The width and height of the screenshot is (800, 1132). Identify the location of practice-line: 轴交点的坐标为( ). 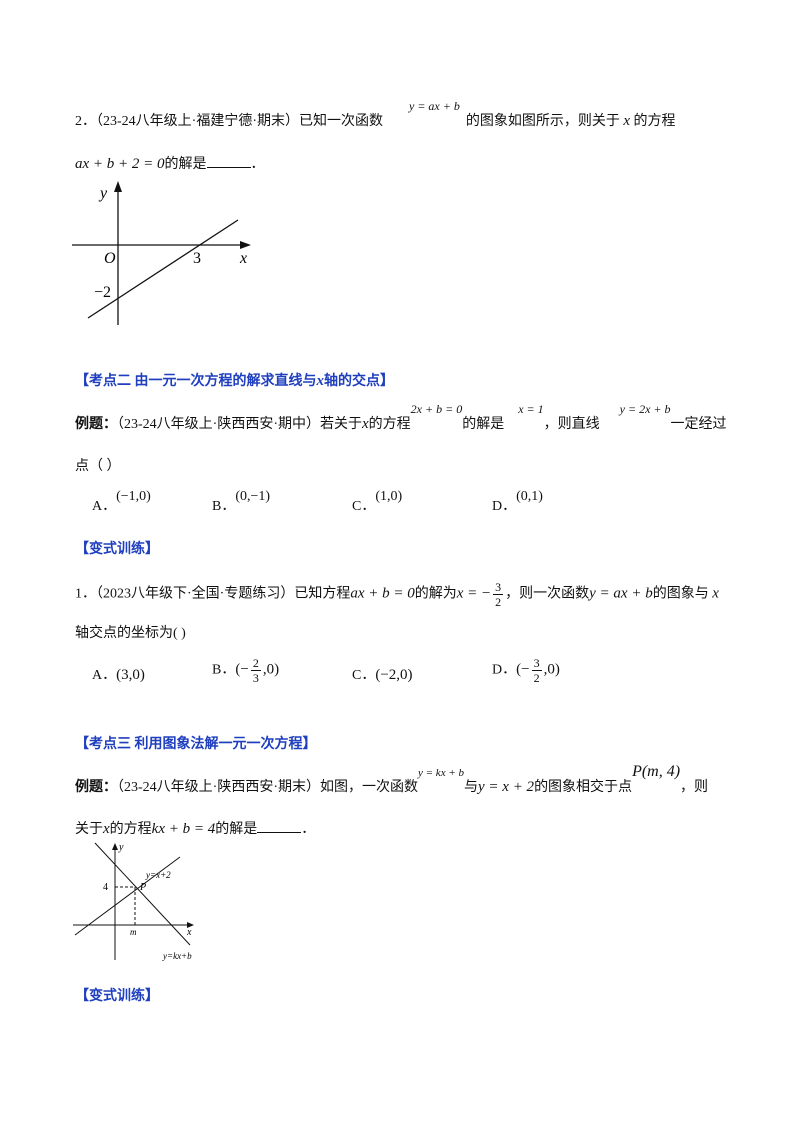
(130, 632).